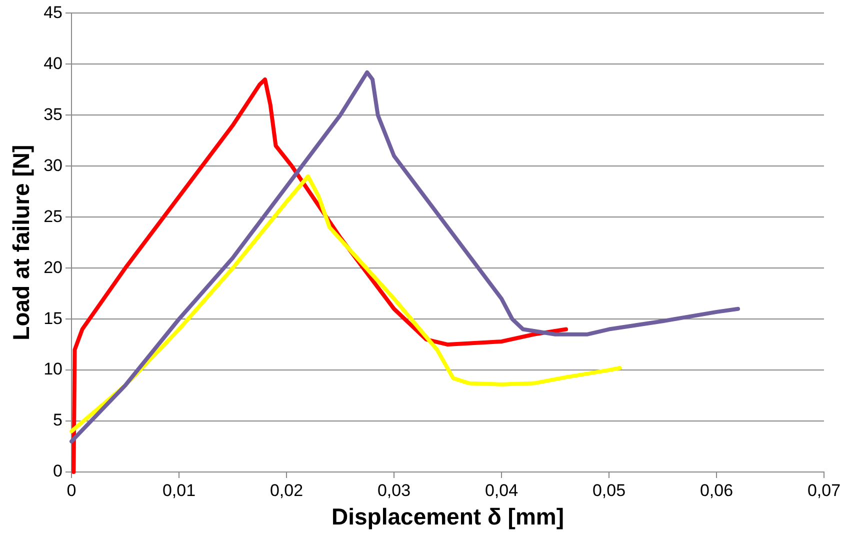 This screenshot has height=536, width=858. I want to click on x-tick-label: 0,06, so click(717, 490).